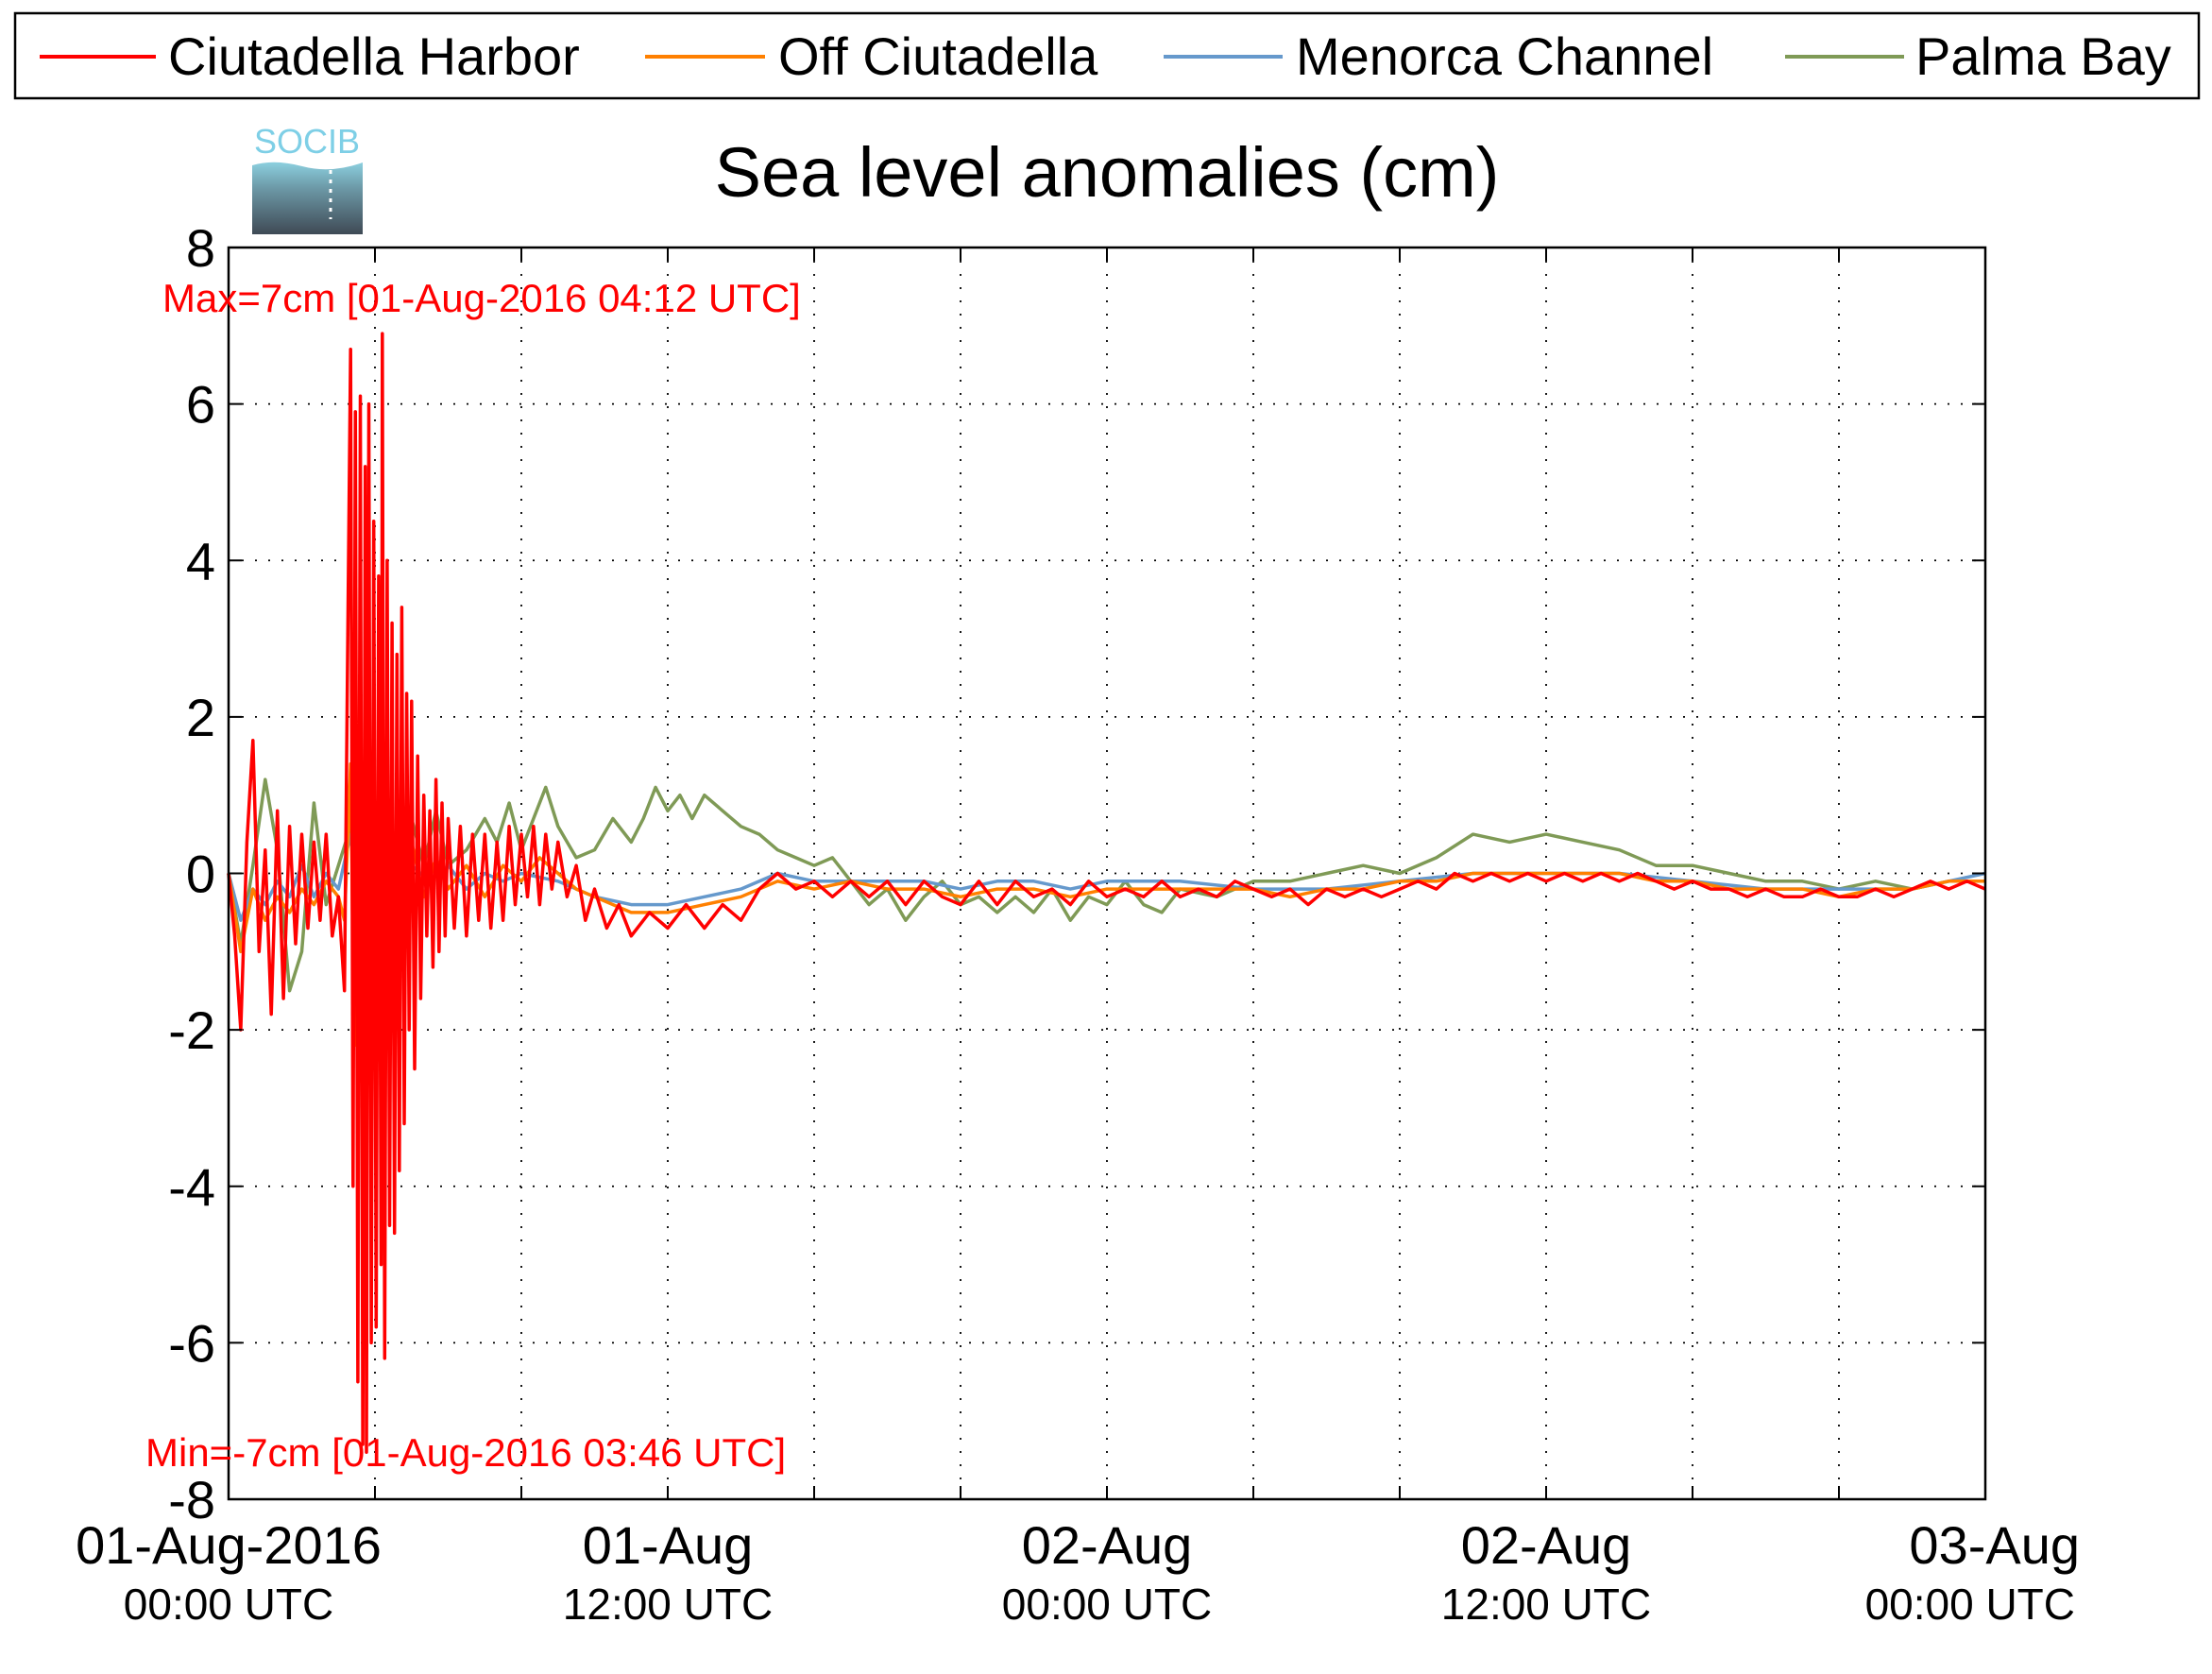  Describe the element at coordinates (374, 56) in the screenshot. I see `legend-label: Ciutadella Harbor` at that location.